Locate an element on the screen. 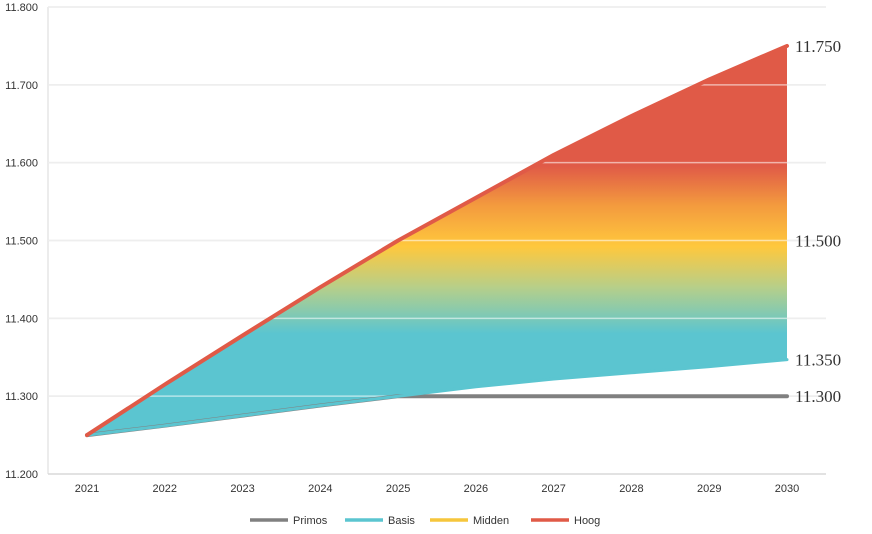  y-tick-label-11600: 11.600 is located at coordinates (21, 164).